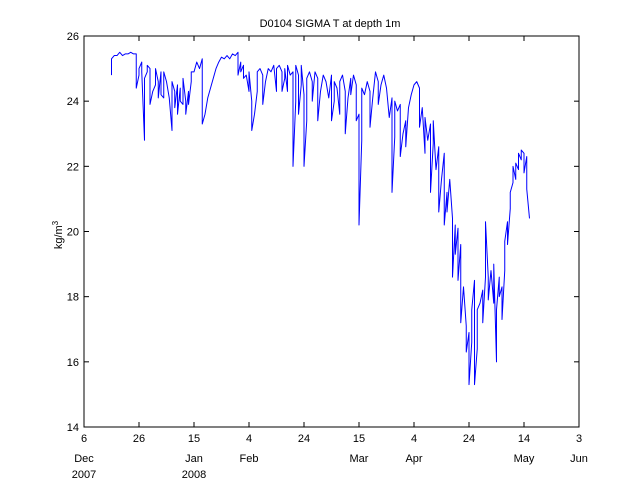 The height and width of the screenshot is (480, 640). What do you see at coordinates (579, 459) in the screenshot?
I see `x-month-label: Jun` at bounding box center [579, 459].